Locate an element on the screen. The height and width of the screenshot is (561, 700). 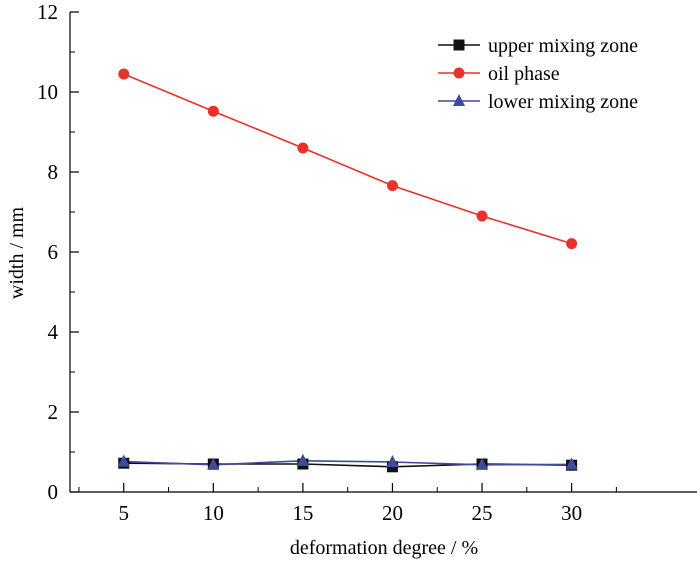
y-tick-label: 0 is located at coordinates (53, 492).